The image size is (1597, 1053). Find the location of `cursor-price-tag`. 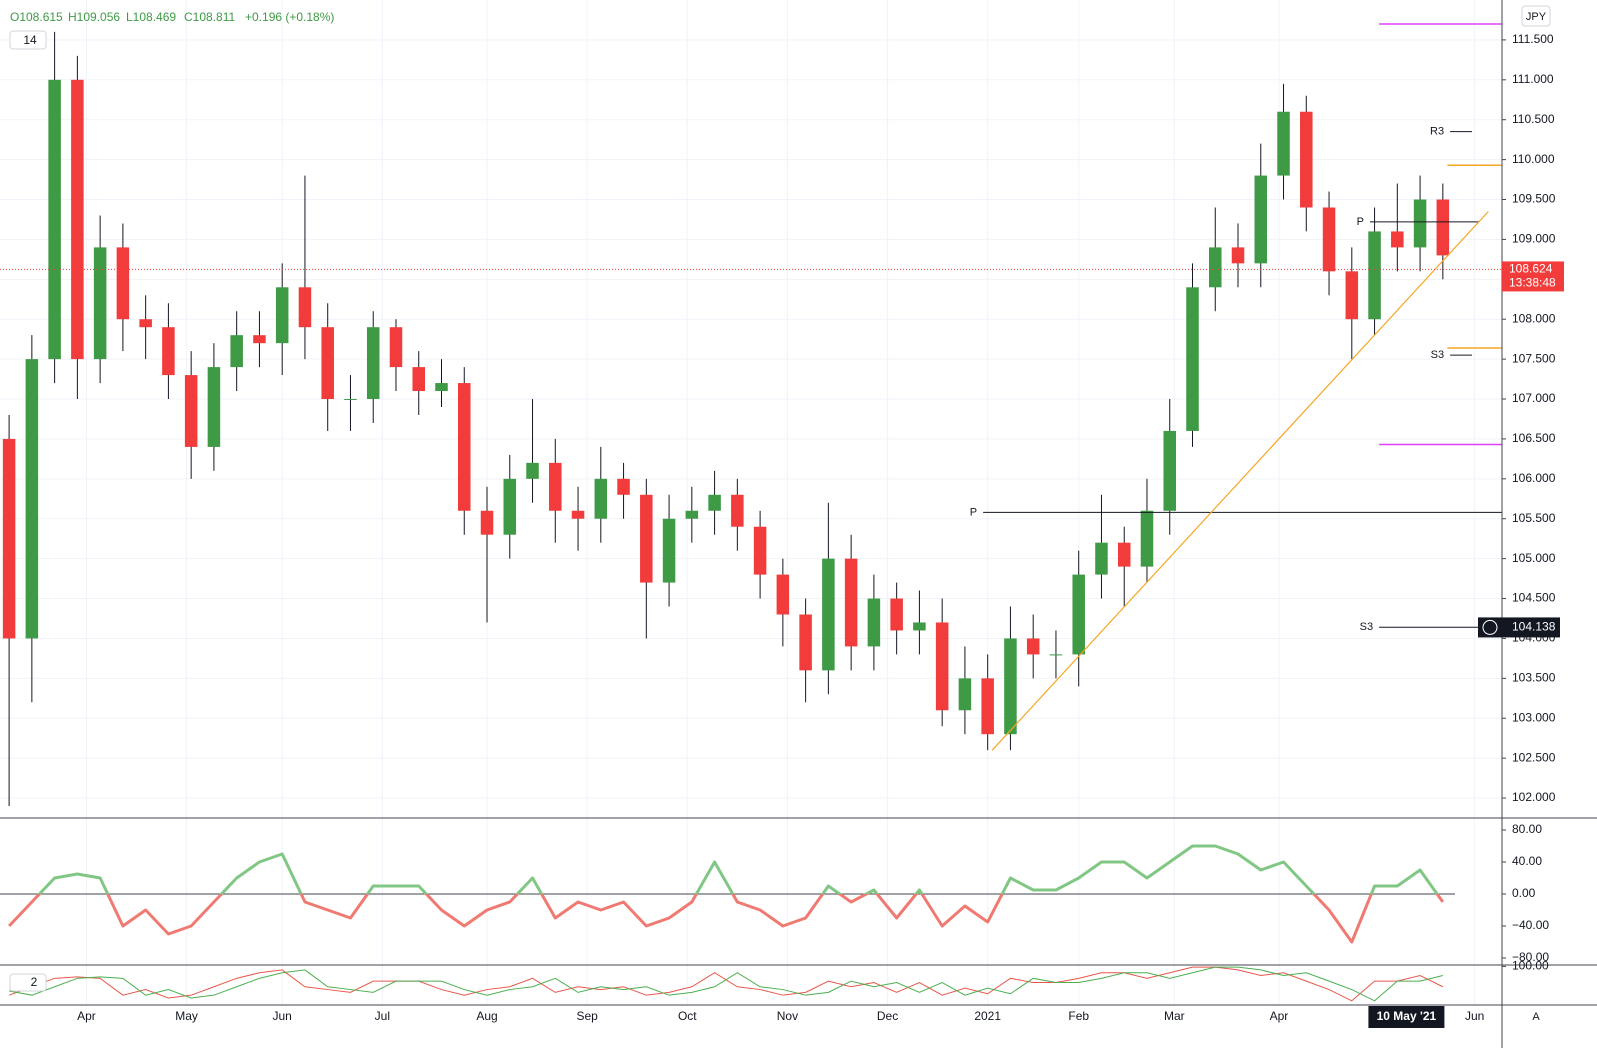

cursor-price-tag is located at coordinates (1519, 627).